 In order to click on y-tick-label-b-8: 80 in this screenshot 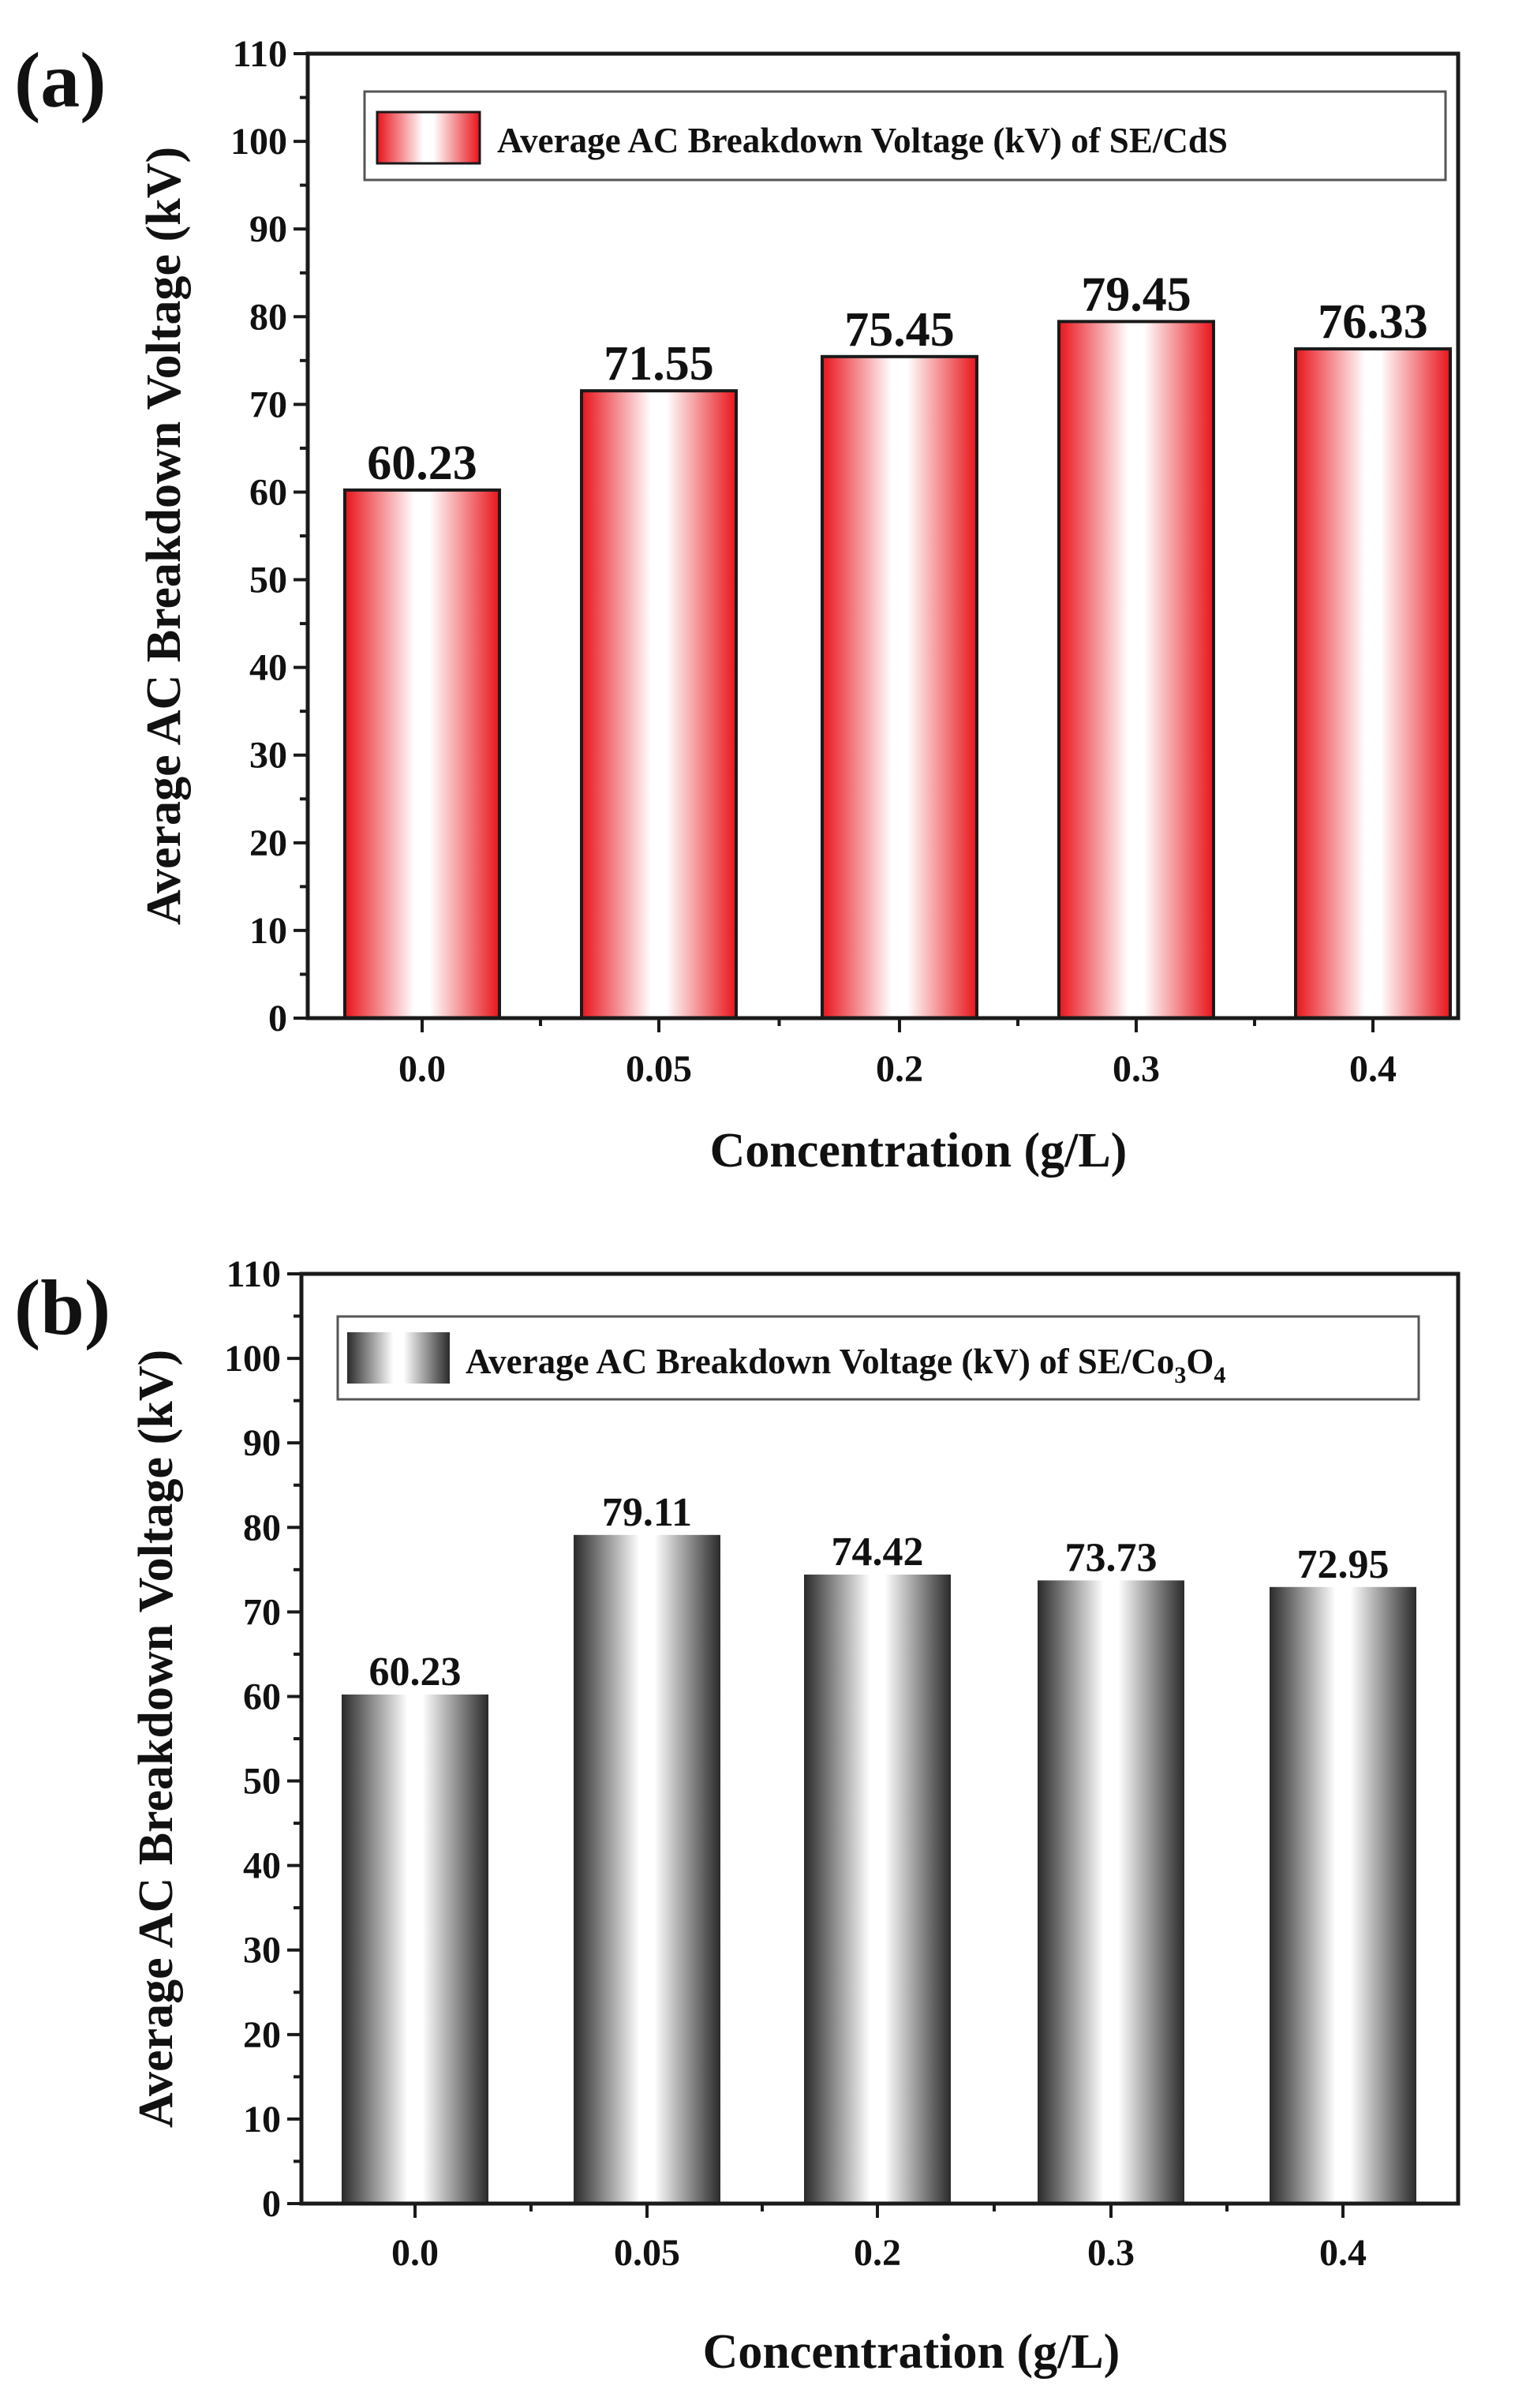, I will do `click(262, 1528)`.